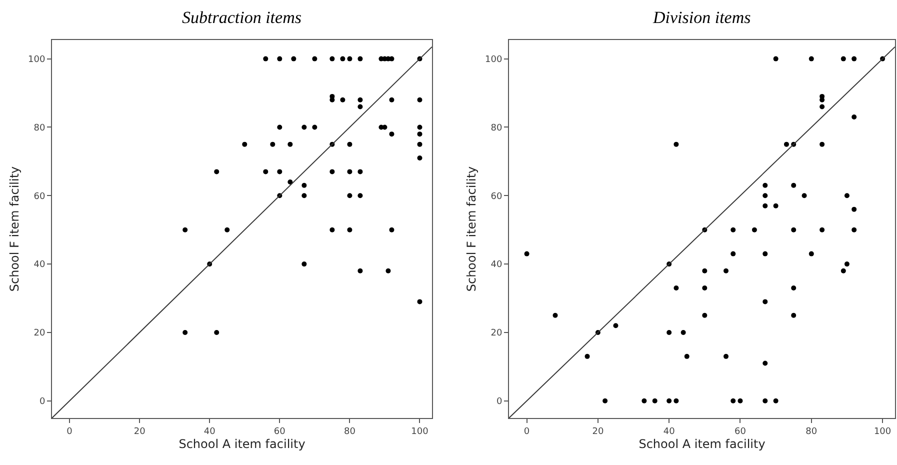  I want to click on x-tick-label: 100, so click(420, 431).